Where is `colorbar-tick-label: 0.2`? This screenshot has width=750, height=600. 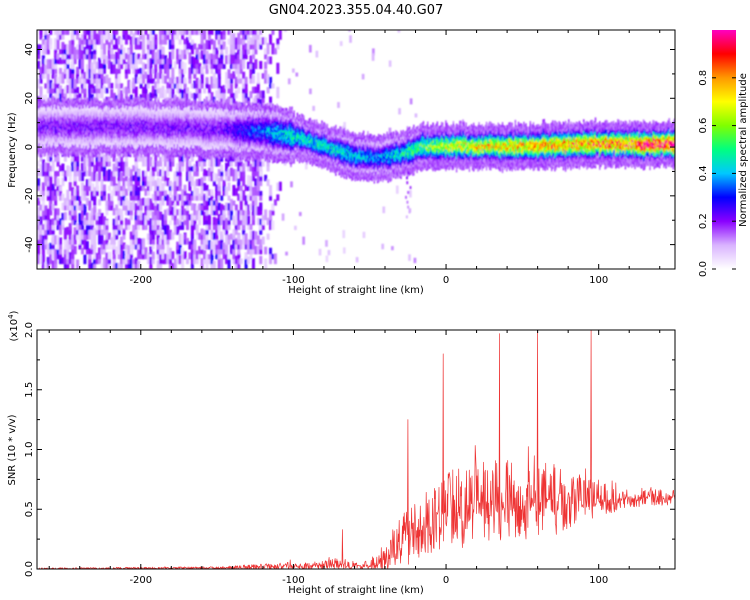 colorbar-tick-label: 0.2 is located at coordinates (703, 221).